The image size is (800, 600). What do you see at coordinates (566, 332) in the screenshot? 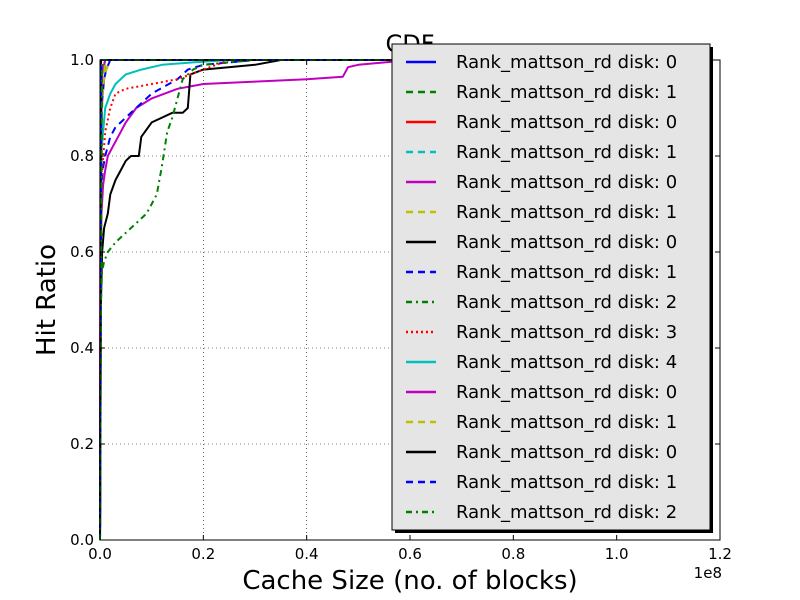
I see `legend-entry-9: Rank_mattson_rd disk: 3` at bounding box center [566, 332].